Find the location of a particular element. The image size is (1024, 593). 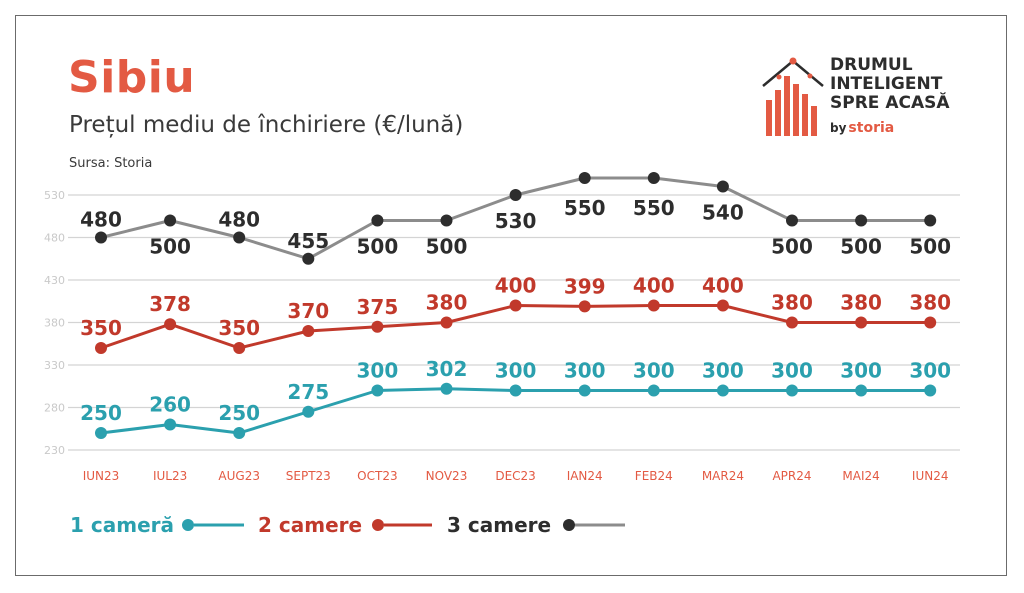

x-tick-label: SEPT23 is located at coordinates (308, 476).